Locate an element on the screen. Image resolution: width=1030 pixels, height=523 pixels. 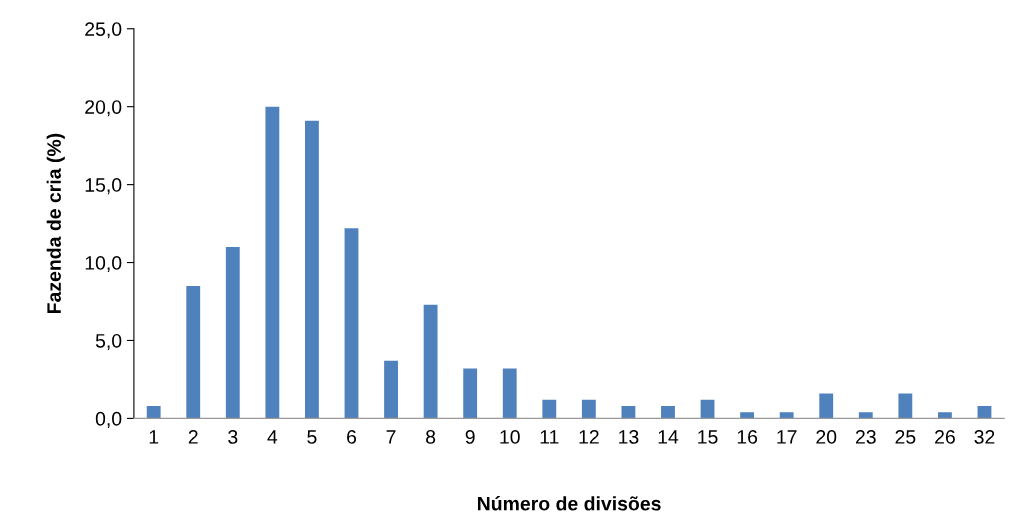
x-tick-label: 2 is located at coordinates (193, 437).